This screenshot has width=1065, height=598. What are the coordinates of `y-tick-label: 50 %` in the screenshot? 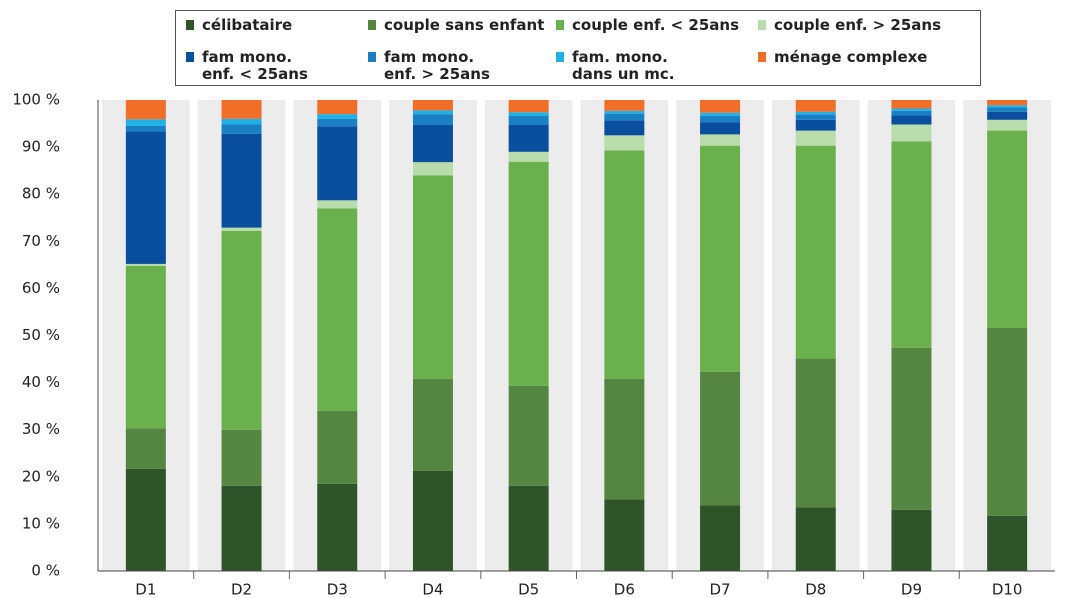 It's located at (41, 335).